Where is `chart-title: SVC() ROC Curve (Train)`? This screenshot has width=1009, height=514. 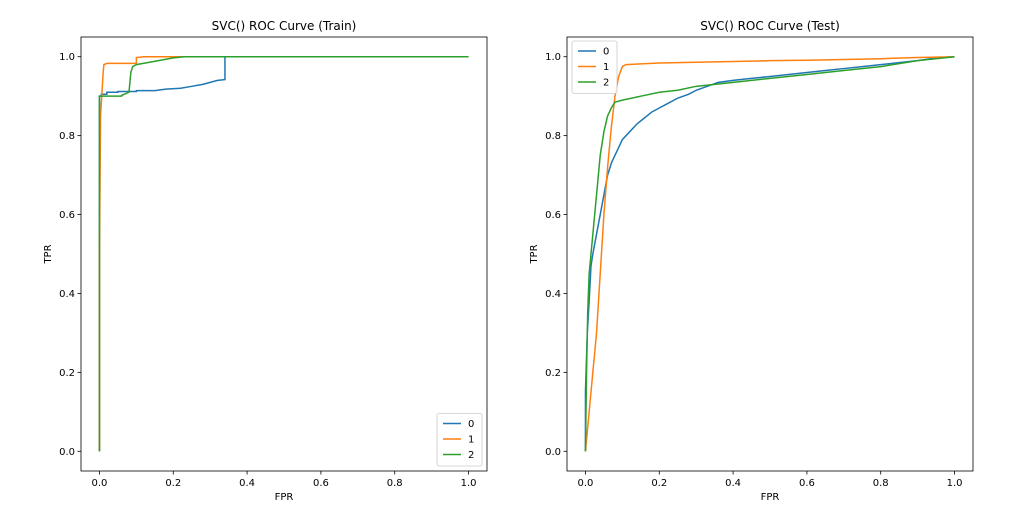
chart-title: SVC() ROC Curve (Train) is located at coordinates (284, 26).